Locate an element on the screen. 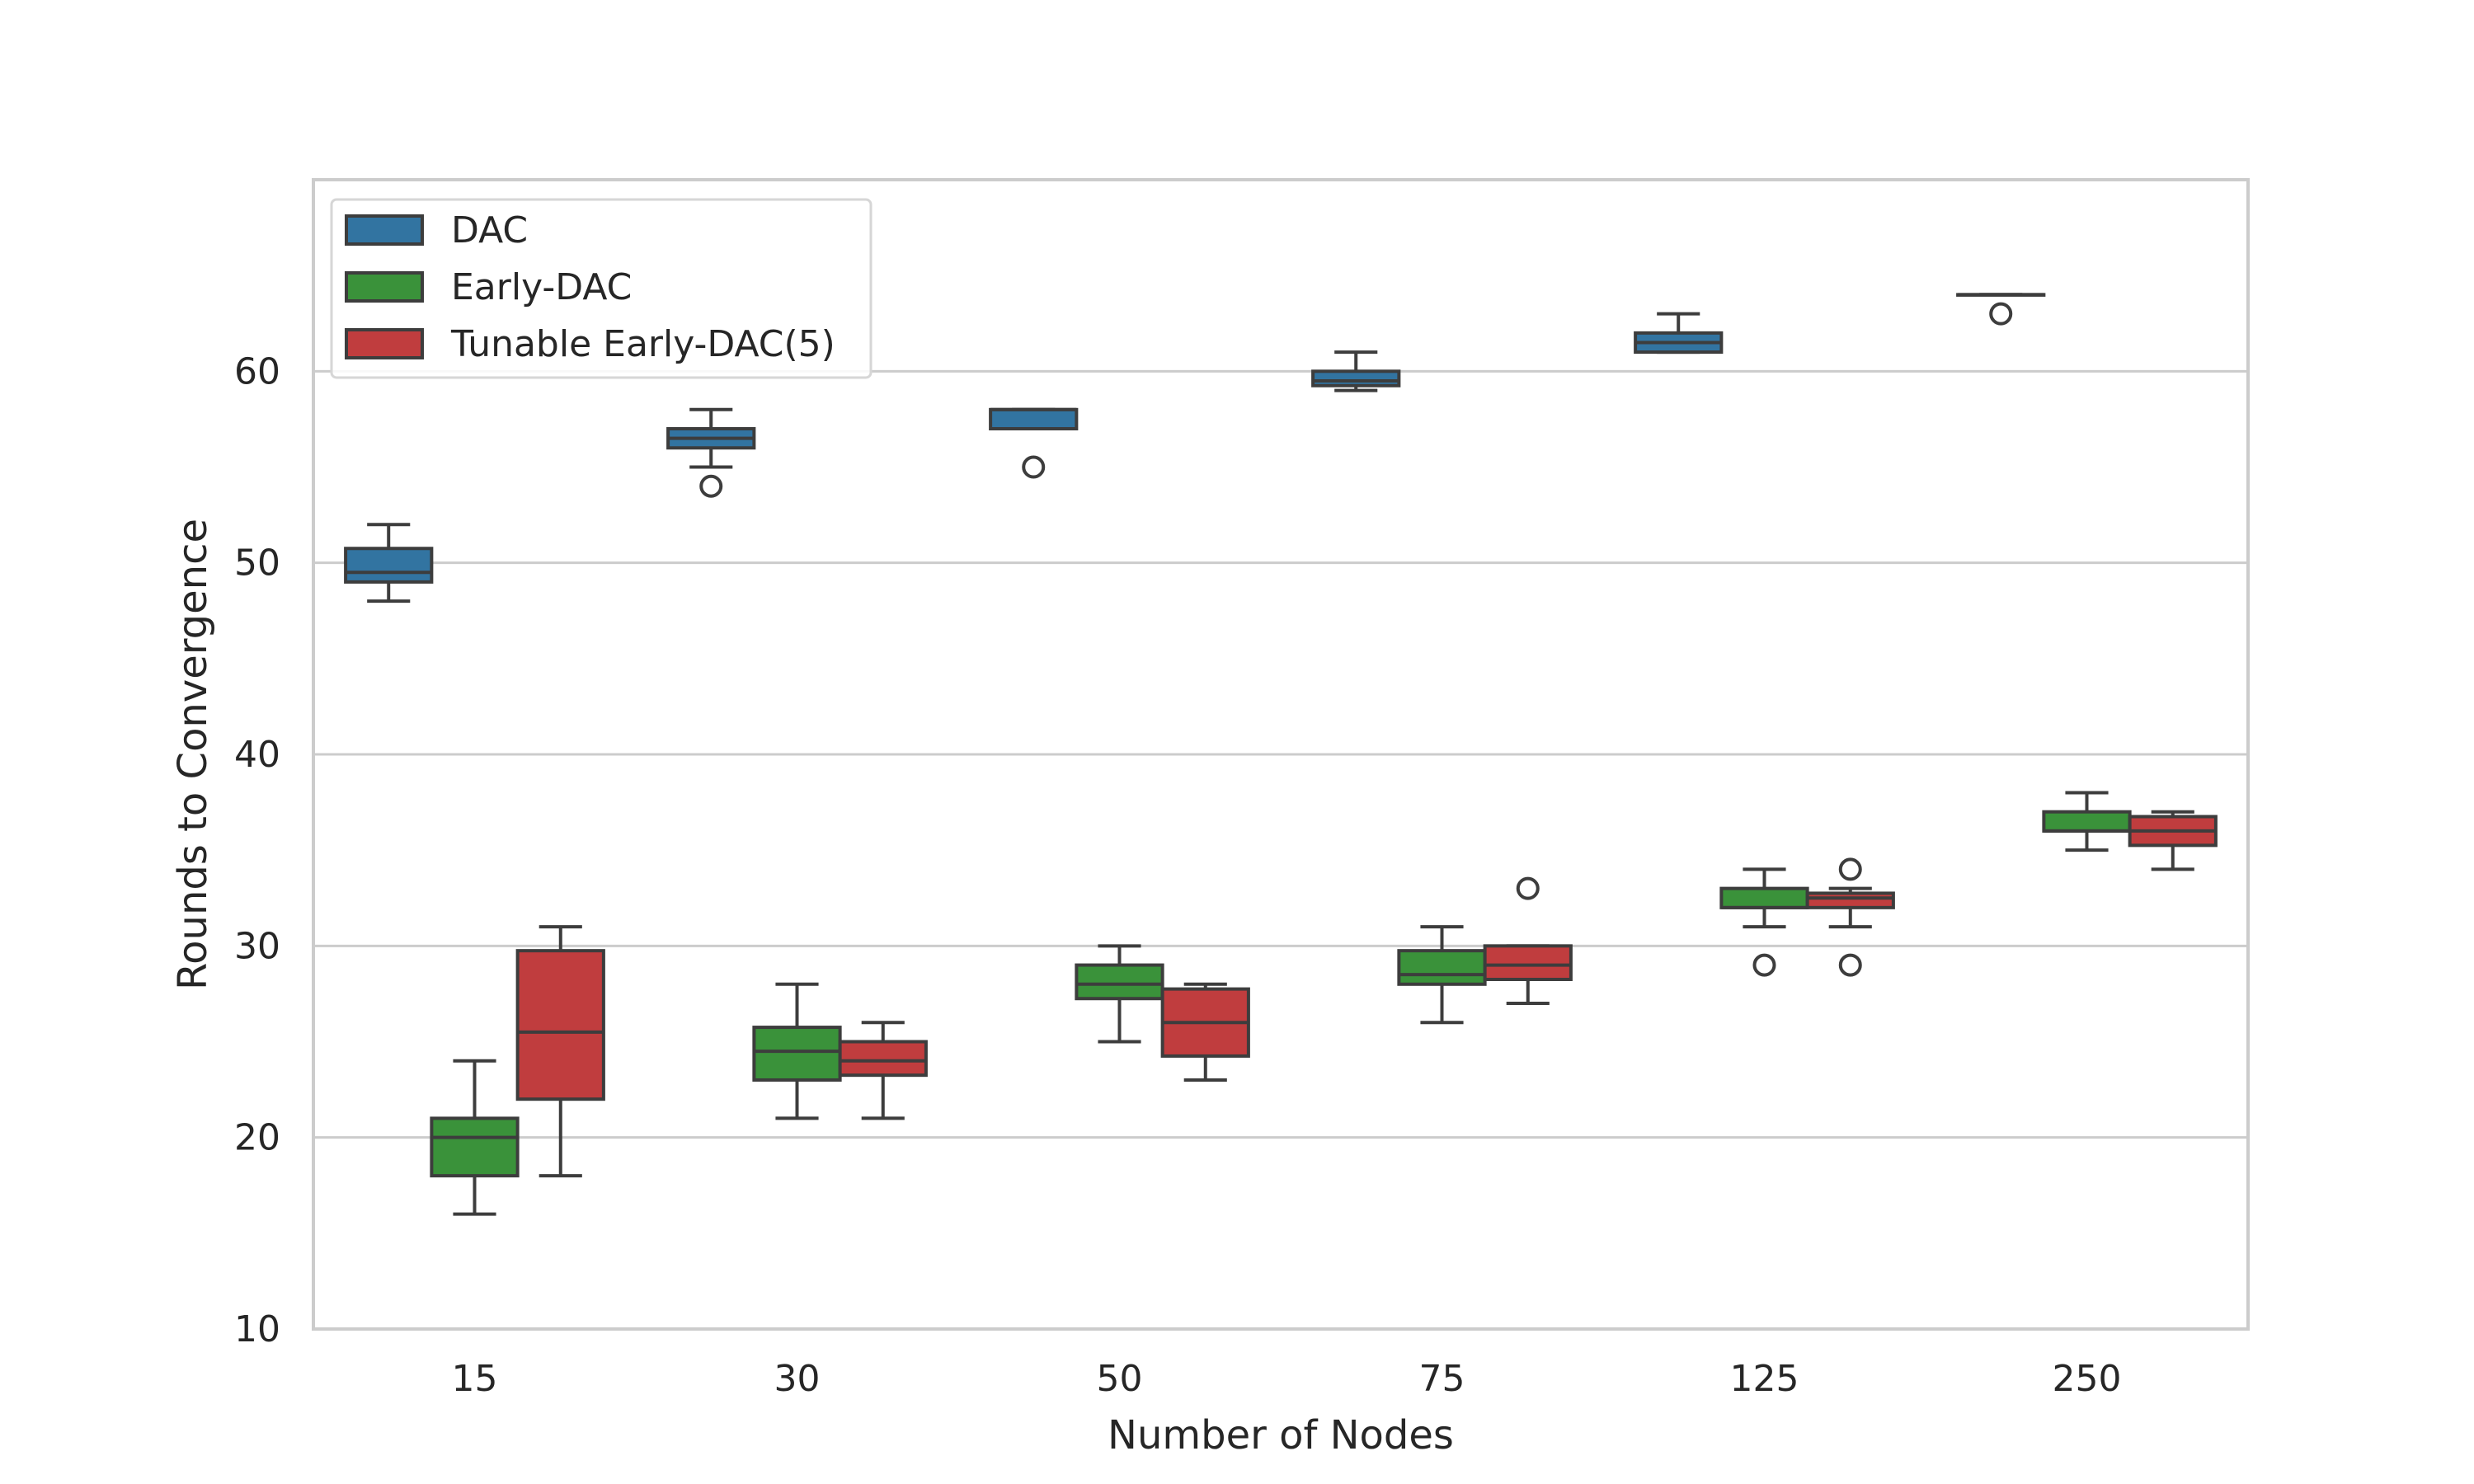  y-tick-label: 10 is located at coordinates (257, 1329).